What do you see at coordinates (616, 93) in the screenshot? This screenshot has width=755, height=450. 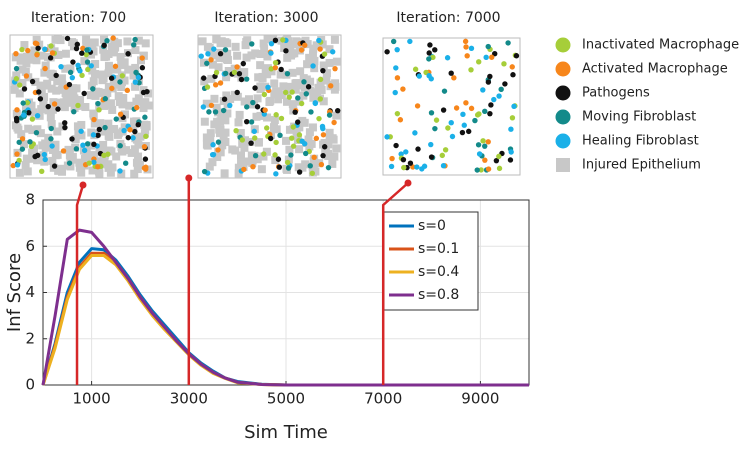 I see `agent-legend-label: Pathogens` at bounding box center [616, 93].